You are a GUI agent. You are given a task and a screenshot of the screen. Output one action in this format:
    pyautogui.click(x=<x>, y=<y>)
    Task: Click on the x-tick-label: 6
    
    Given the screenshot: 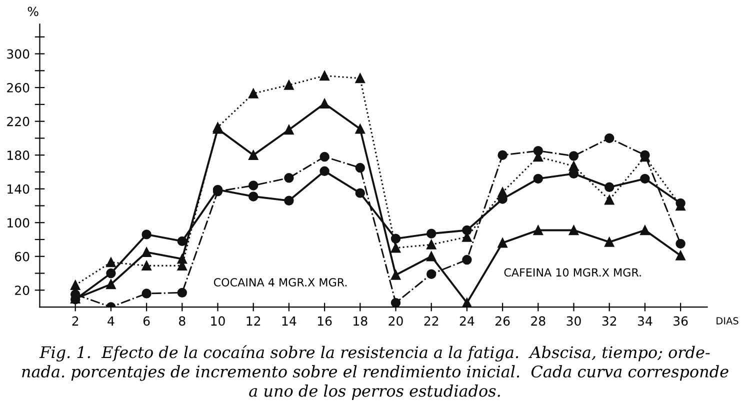 What is the action you would take?
    pyautogui.click(x=146, y=321)
    